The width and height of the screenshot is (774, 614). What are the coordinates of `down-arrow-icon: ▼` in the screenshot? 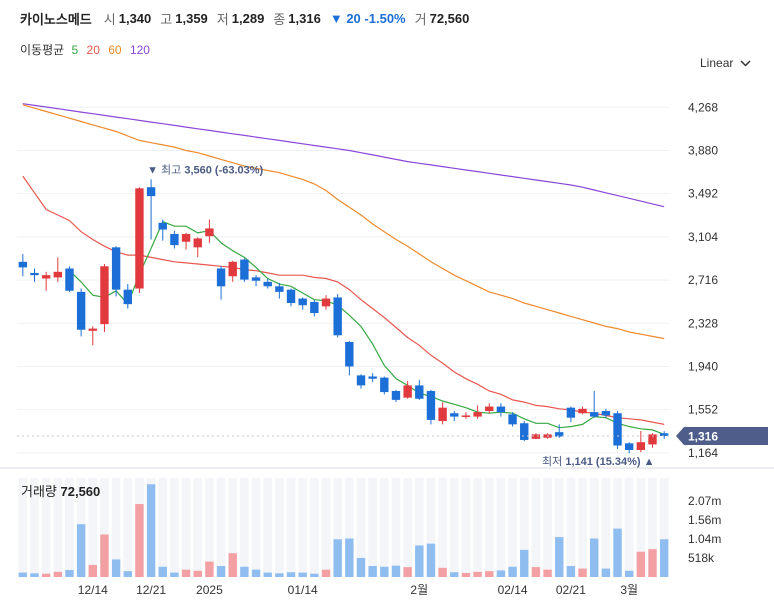 It's located at (336, 18).